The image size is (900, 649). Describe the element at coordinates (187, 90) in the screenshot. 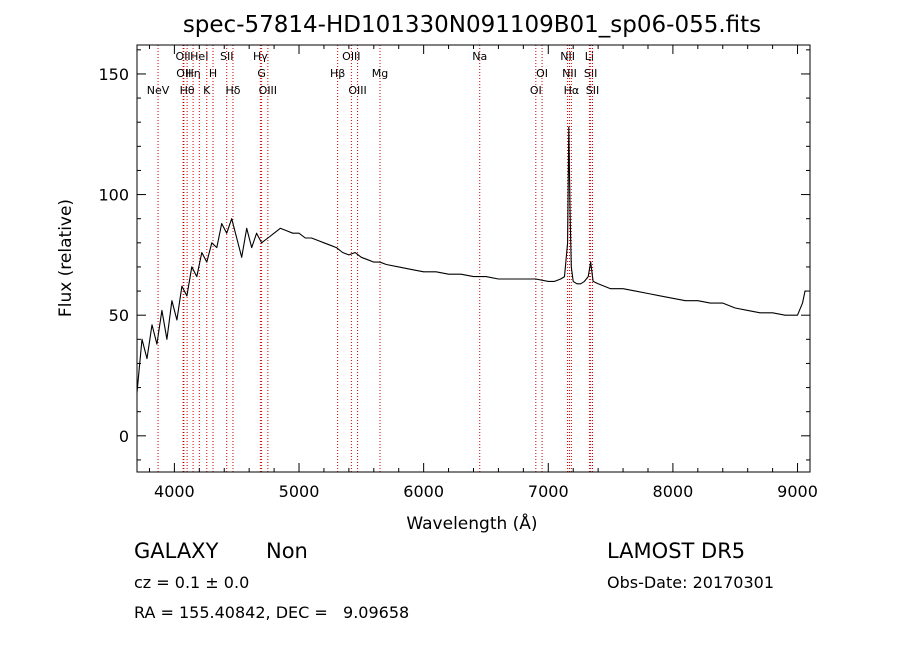

I see `spectral-line-label: Hθ` at that location.